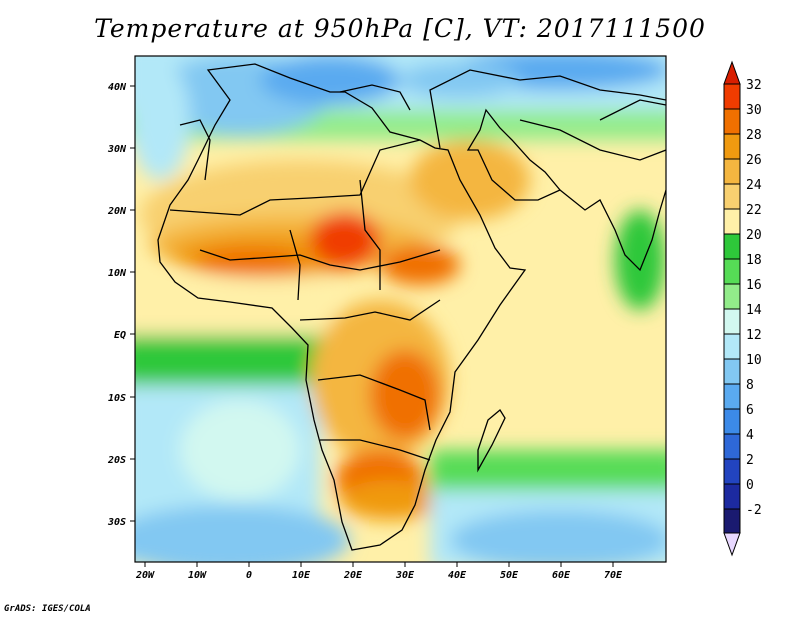 The height and width of the screenshot is (618, 800). I want to click on colorbar-label-28: 28, so click(754, 135).